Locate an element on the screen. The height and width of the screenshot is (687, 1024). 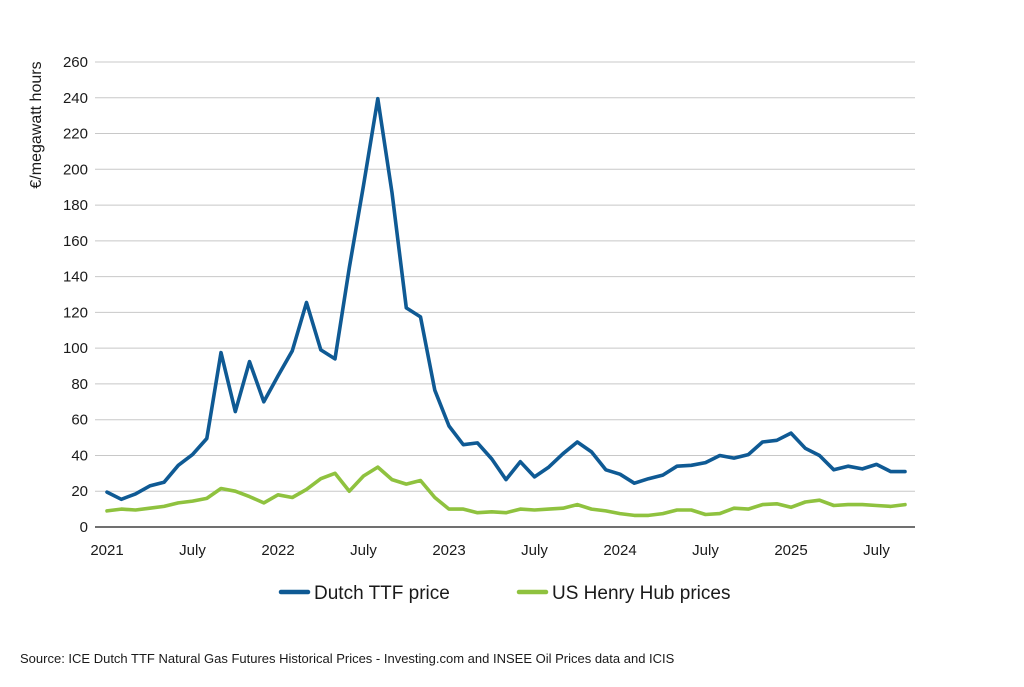
y-tick-label-60: 60 is located at coordinates (79, 420).